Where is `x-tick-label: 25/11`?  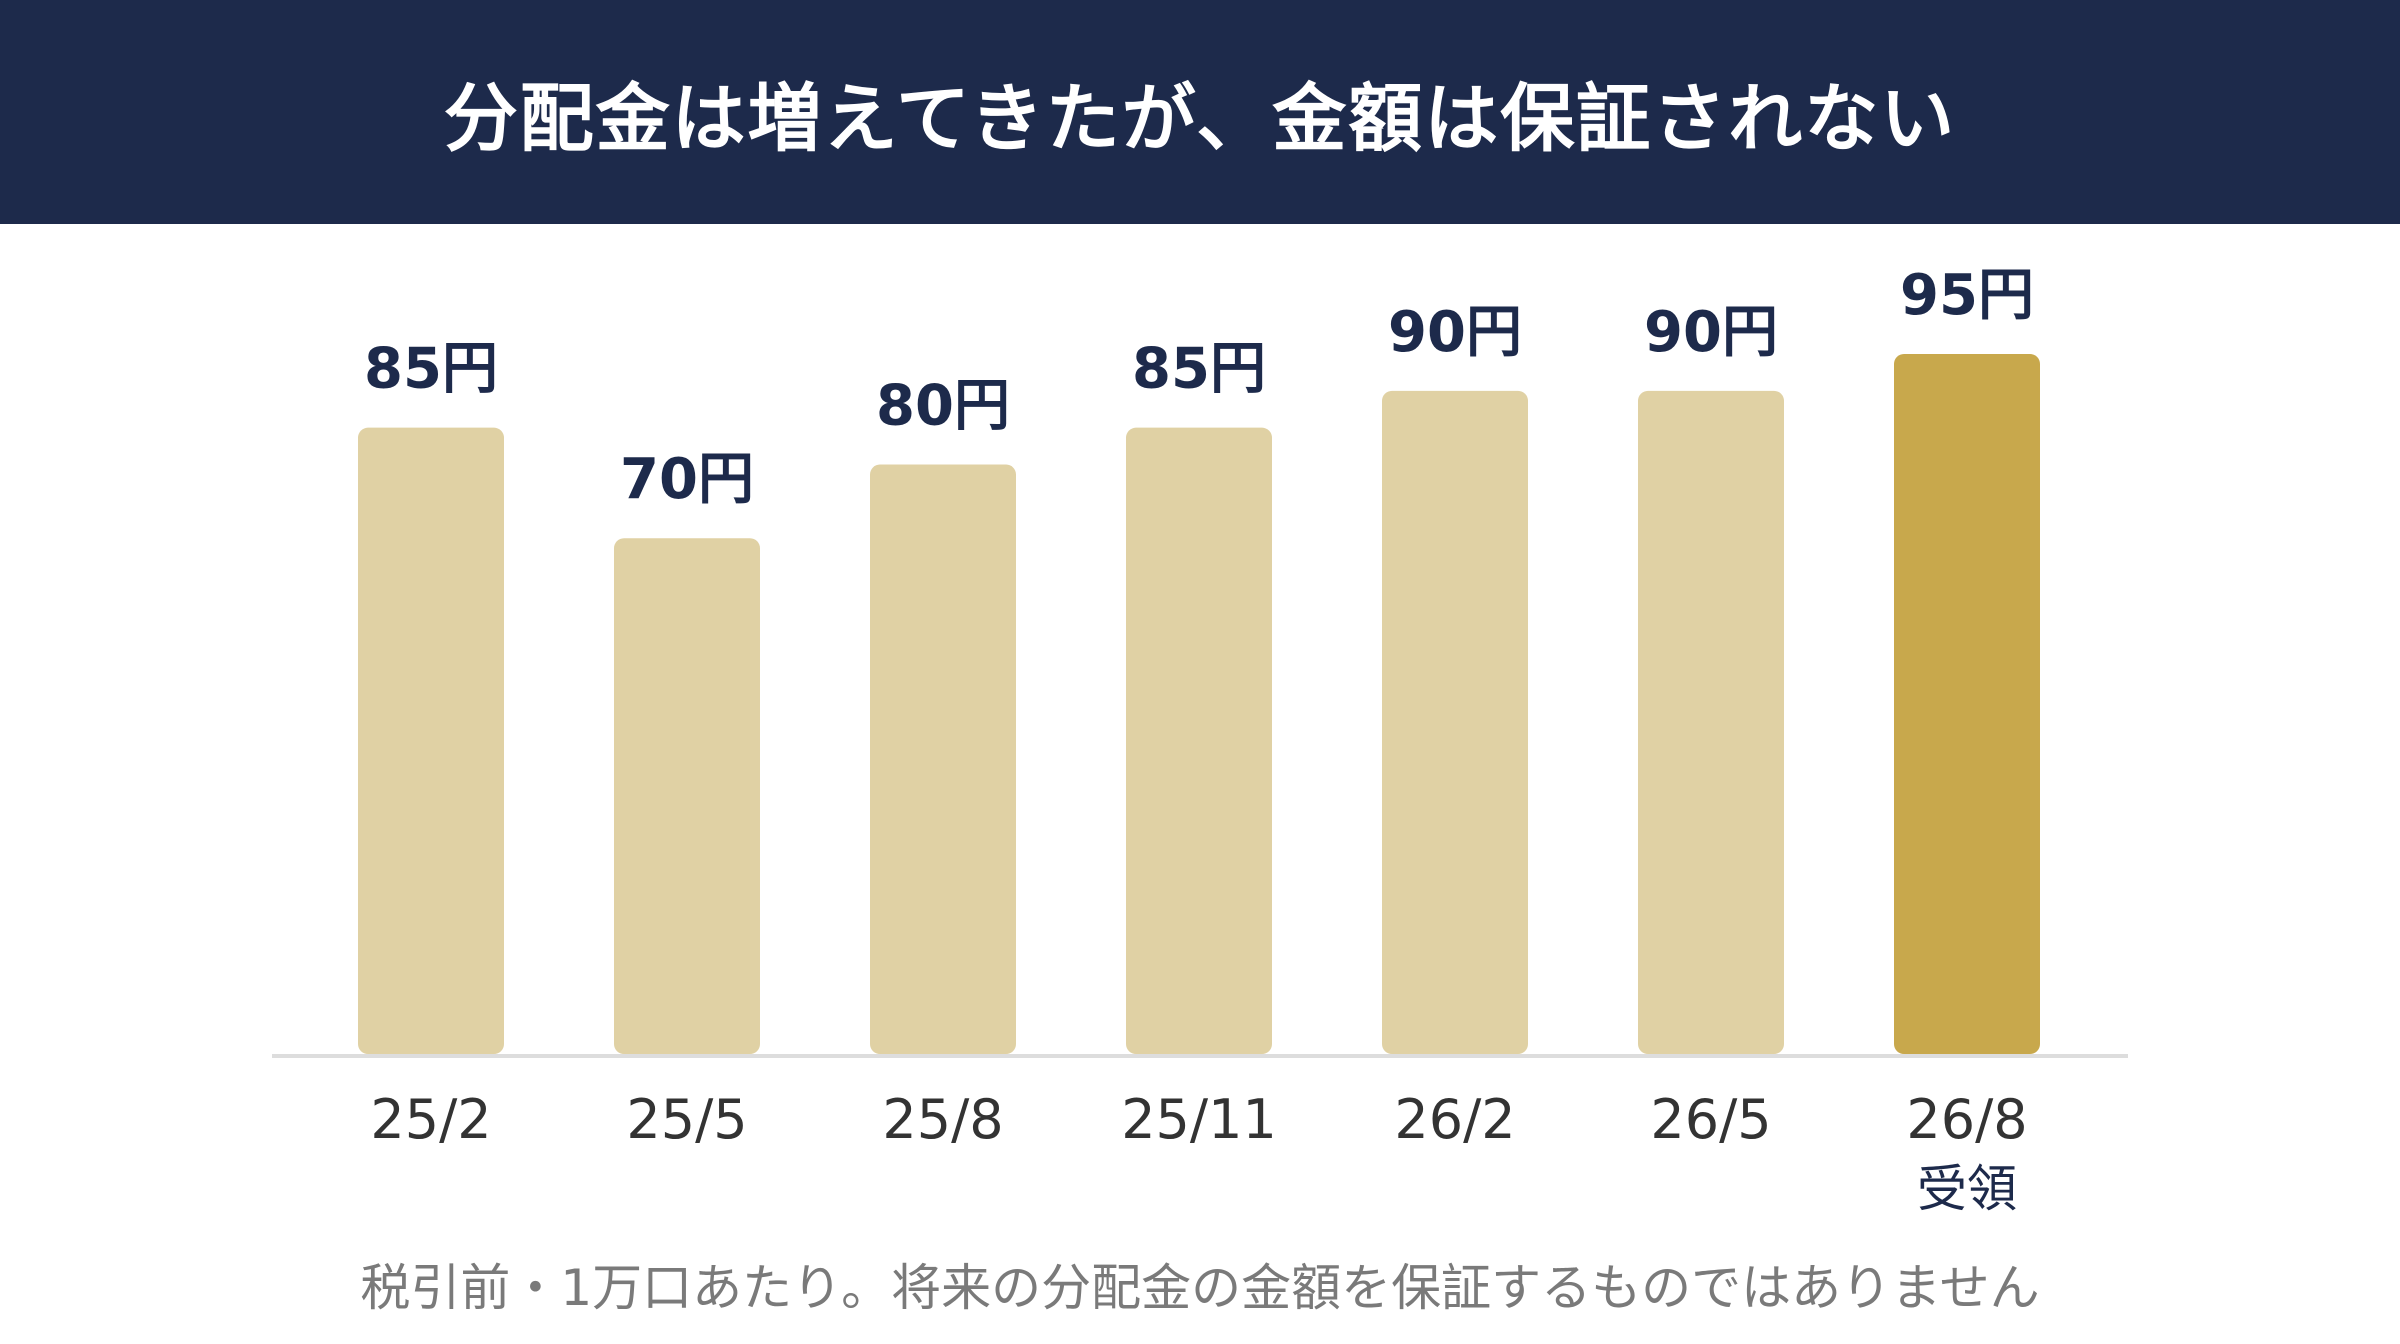 x-tick-label: 25/11 is located at coordinates (1199, 1119).